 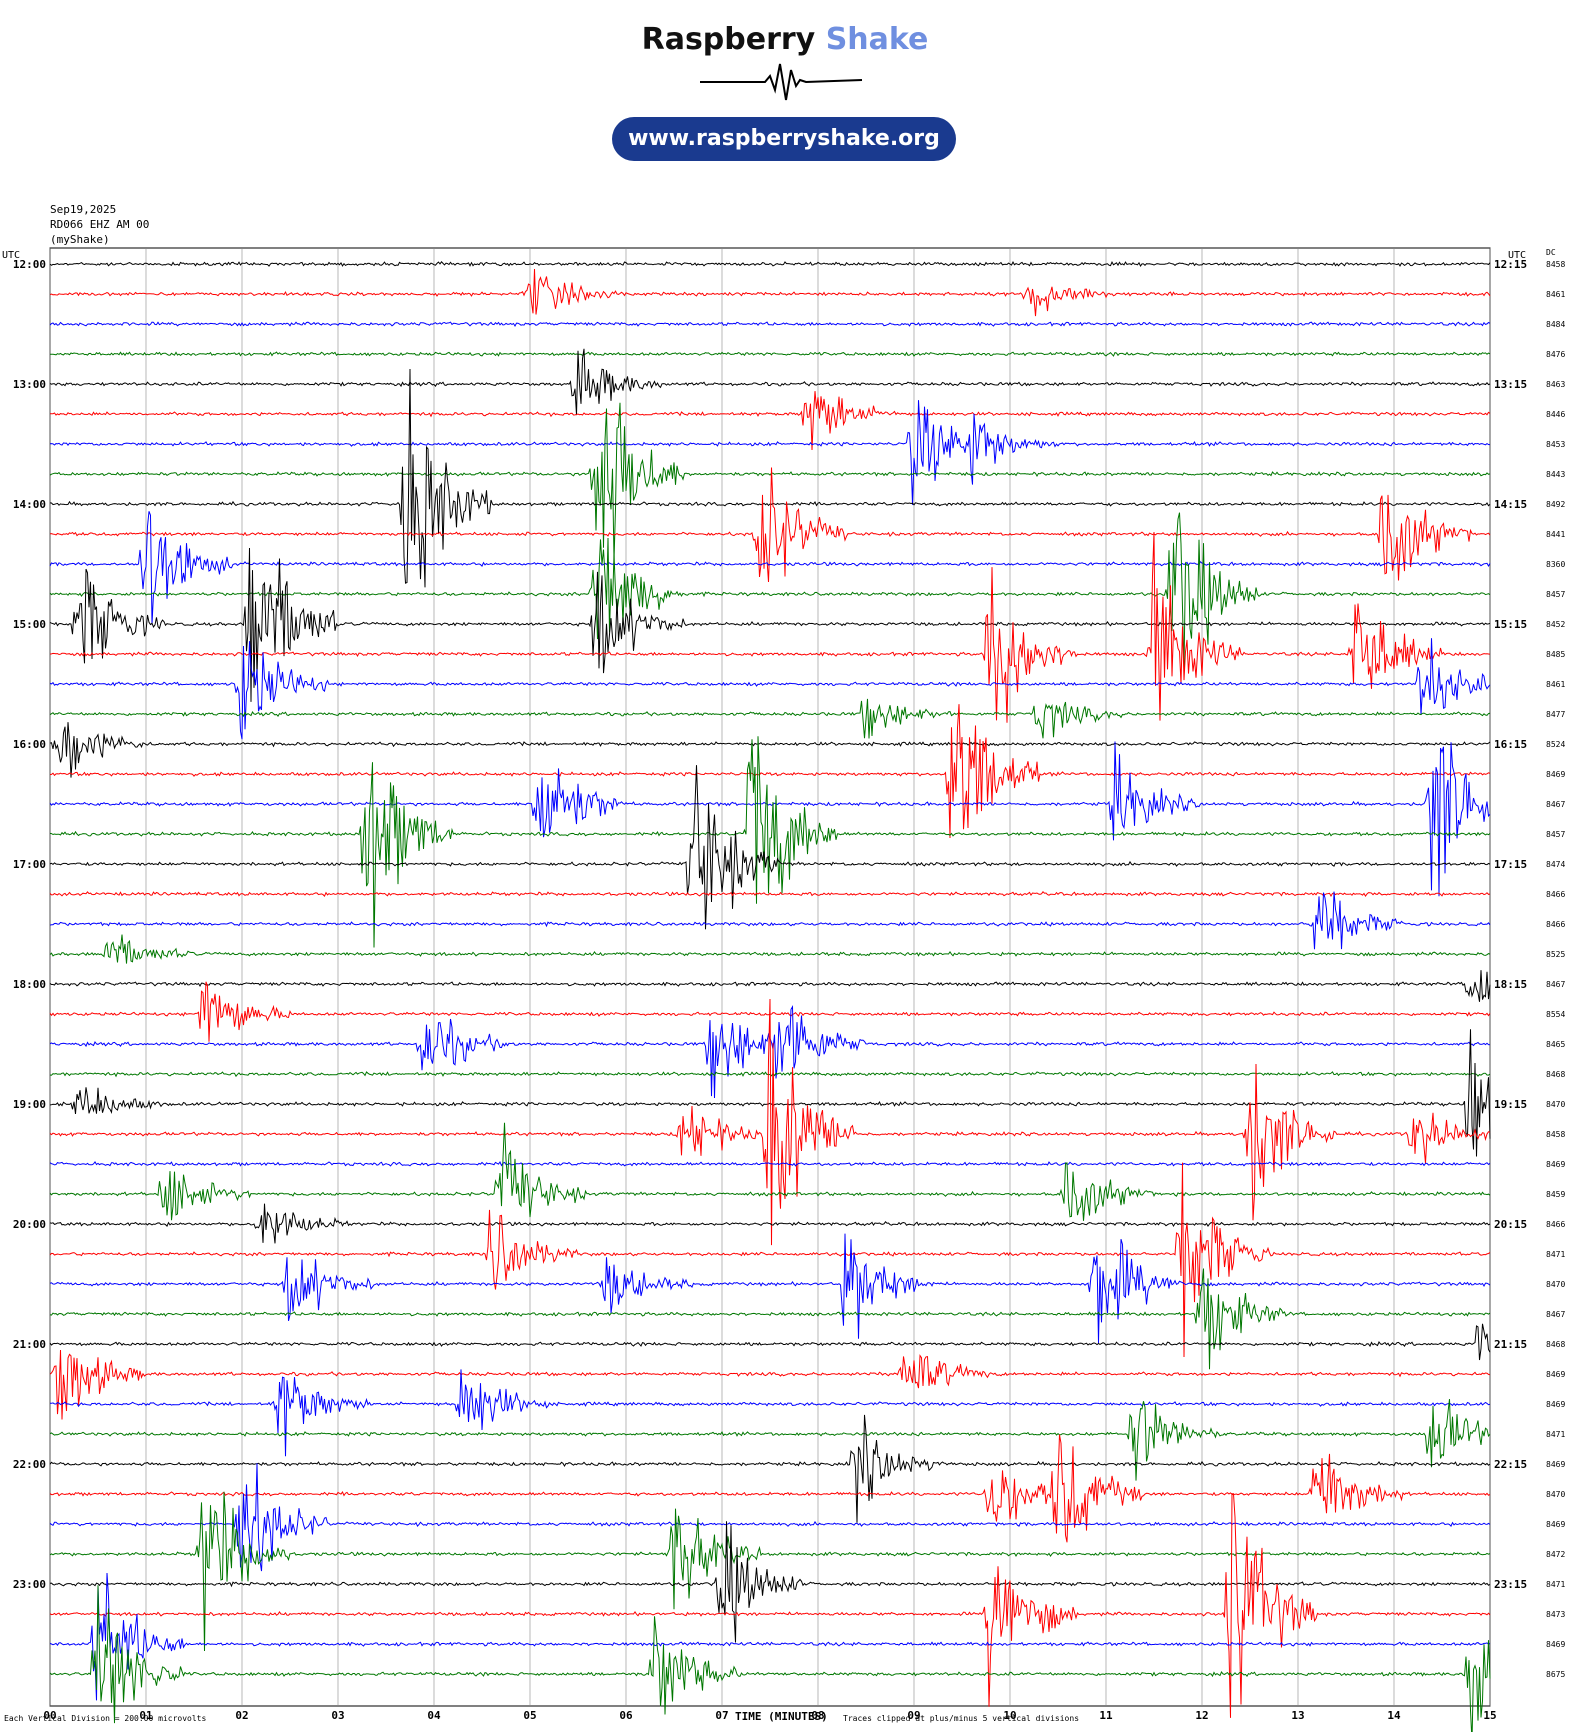 I want to click on dc-value-row-12: 8452, so click(x=1555, y=624).